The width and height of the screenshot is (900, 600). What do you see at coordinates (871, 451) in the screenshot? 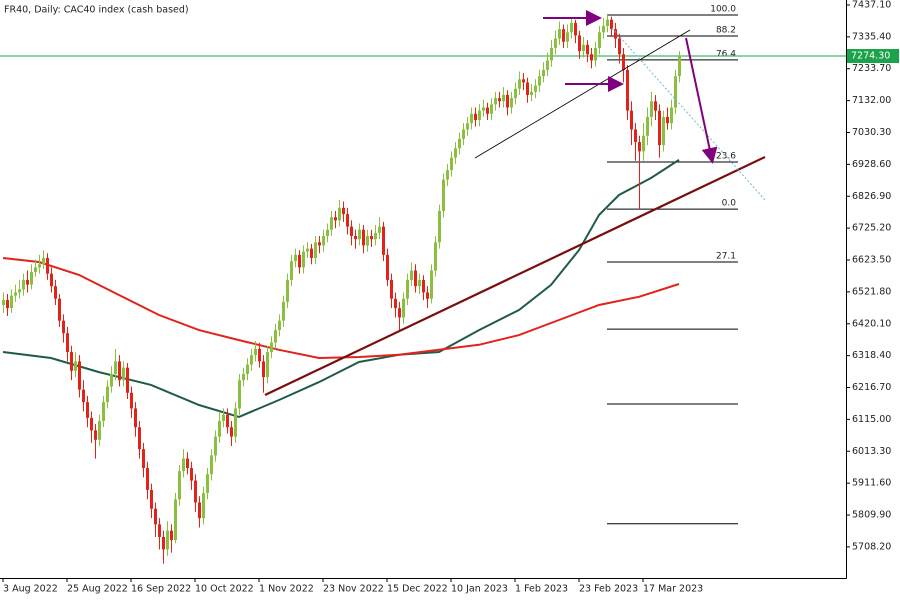
I see `y-tick-label: 6013.30` at bounding box center [871, 451].